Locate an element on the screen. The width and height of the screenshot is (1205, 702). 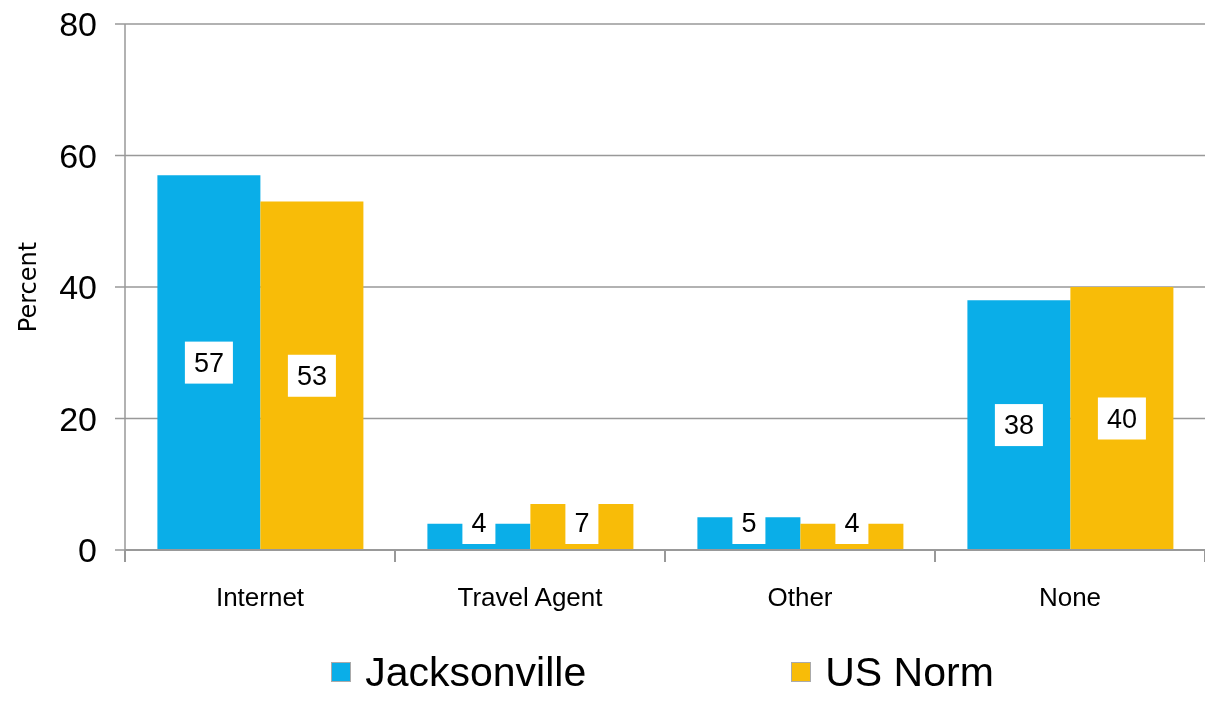
y-tick-label: 40 is located at coordinates (78, 287).